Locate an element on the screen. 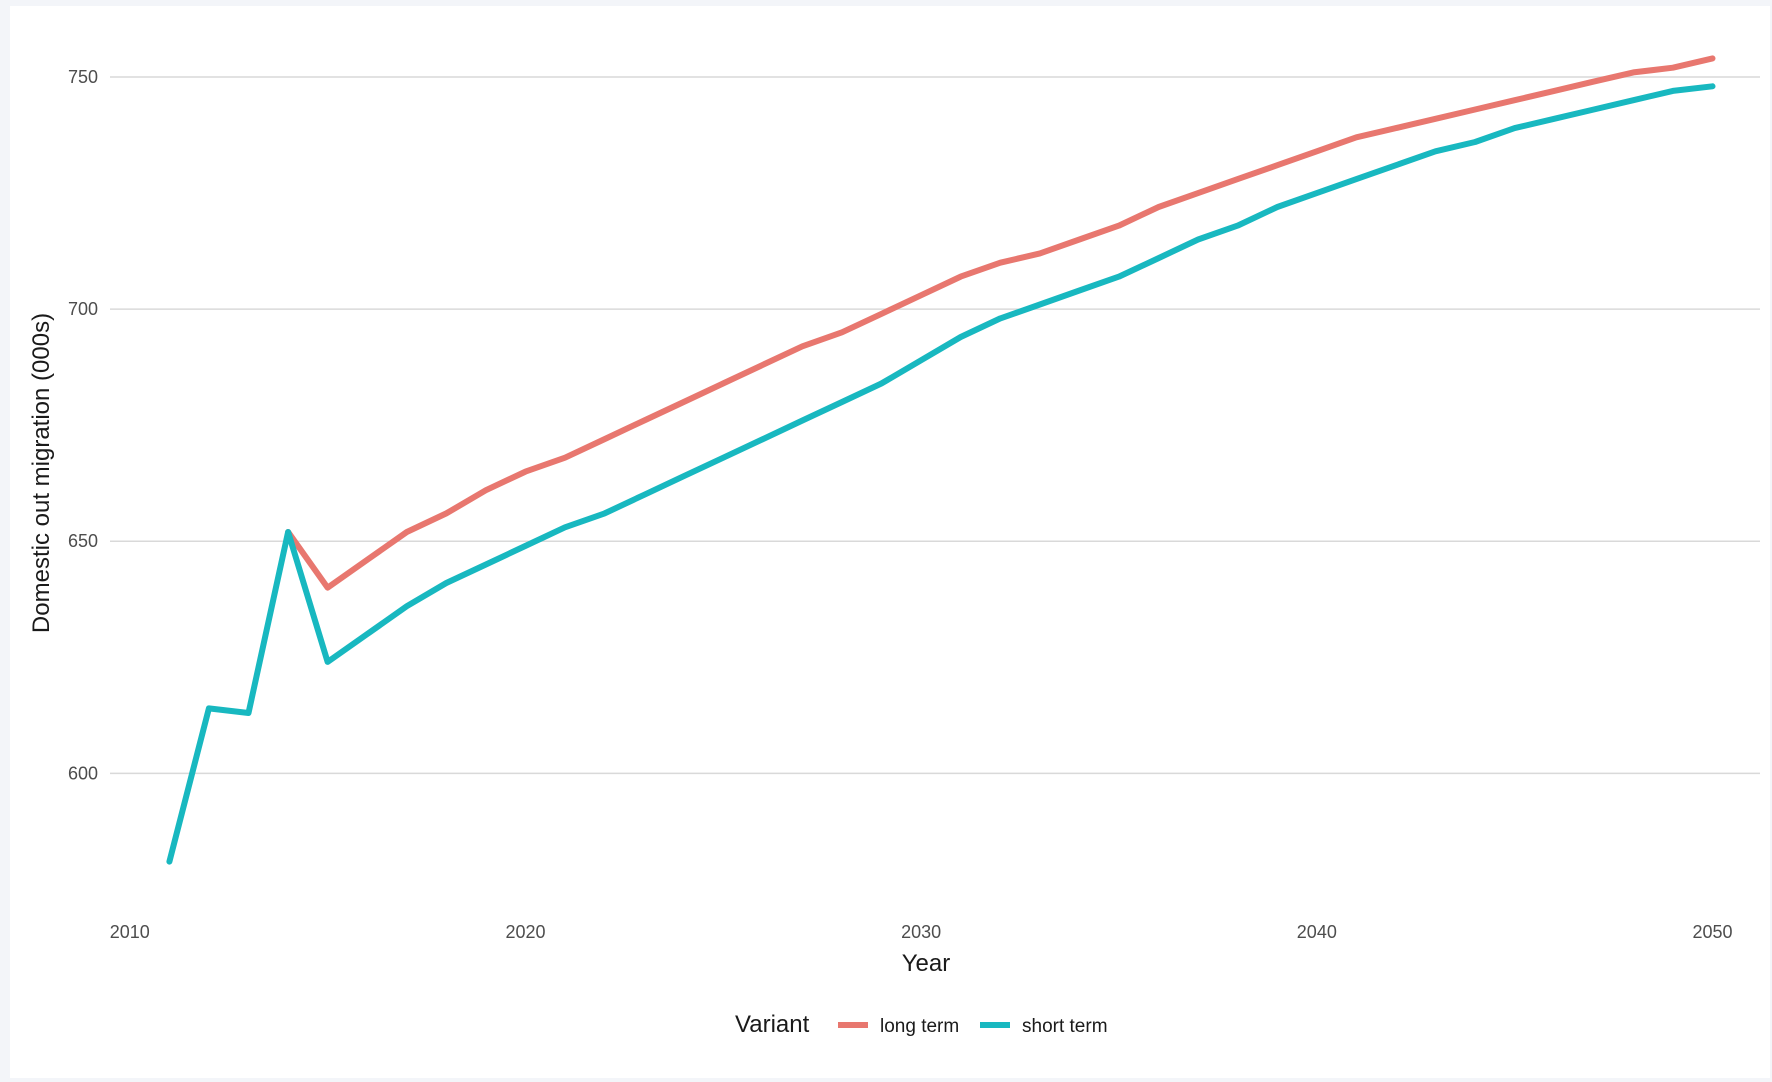 This screenshot has height=1082, width=1772. x-axis-ticks: 2010 2020 2030 2040 2050 is located at coordinates (921, 932).